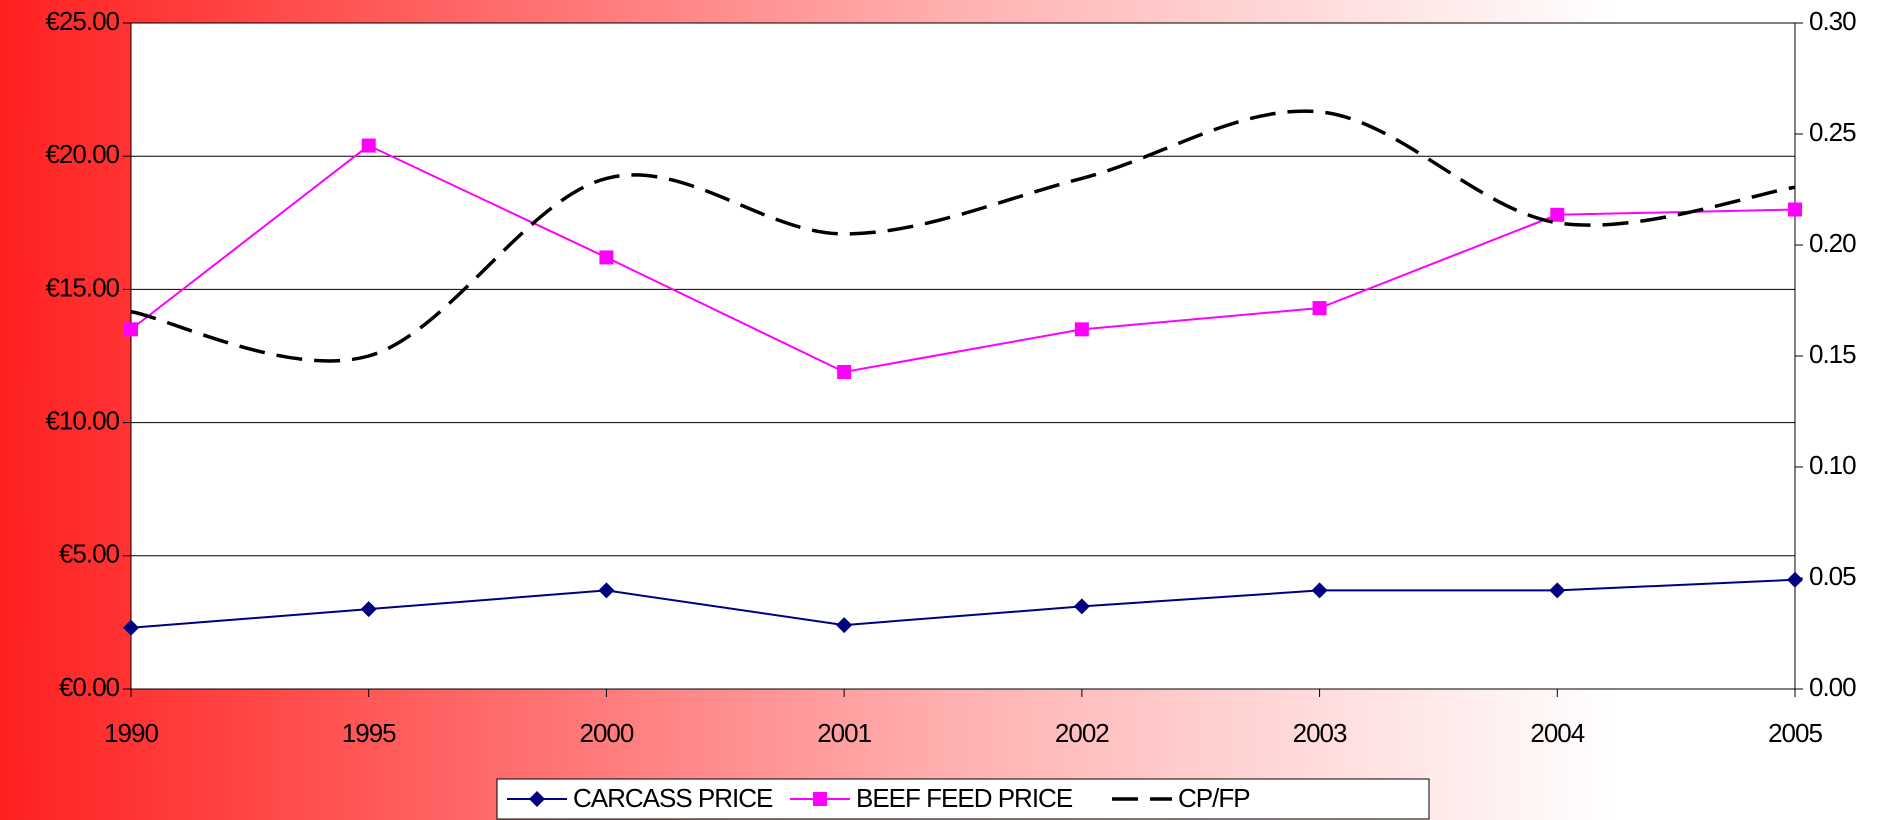 Image resolution: width=1902 pixels, height=820 pixels. I want to click on y2-tick-label: 0.30, so click(1832, 21).